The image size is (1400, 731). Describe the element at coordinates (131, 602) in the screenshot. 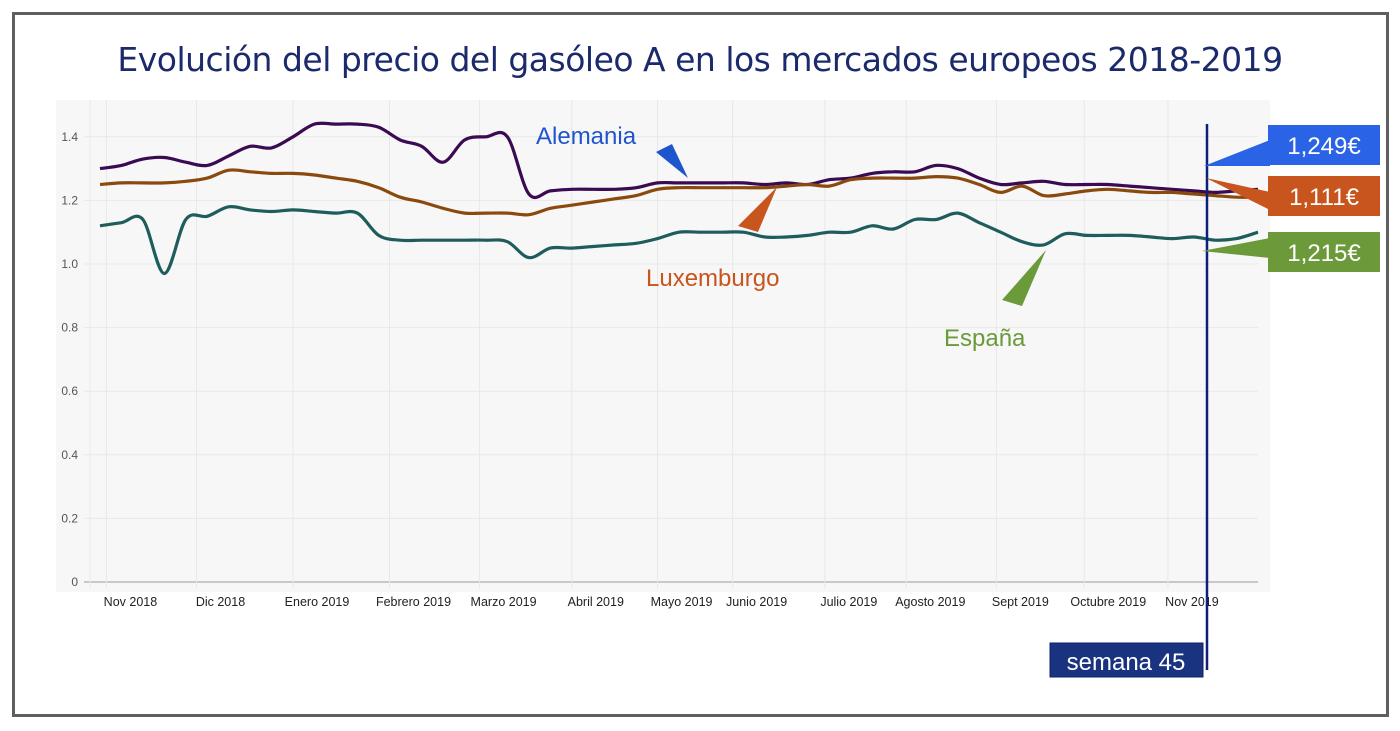

I see `x-tick-label: Nov 2018` at that location.